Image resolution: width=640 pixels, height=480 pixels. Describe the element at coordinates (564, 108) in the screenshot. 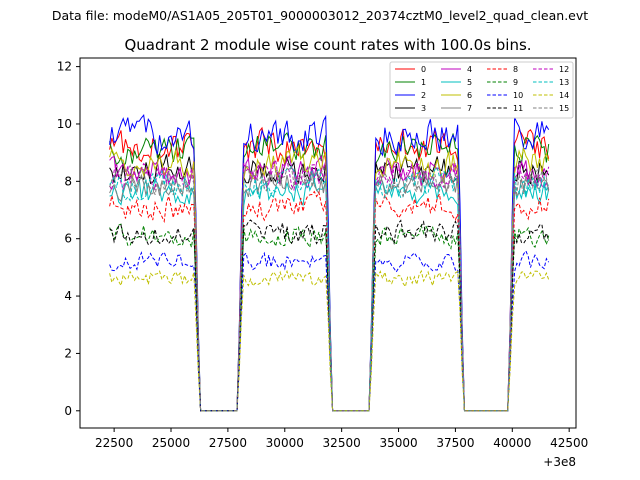

I see `legend-label-15: 15` at that location.